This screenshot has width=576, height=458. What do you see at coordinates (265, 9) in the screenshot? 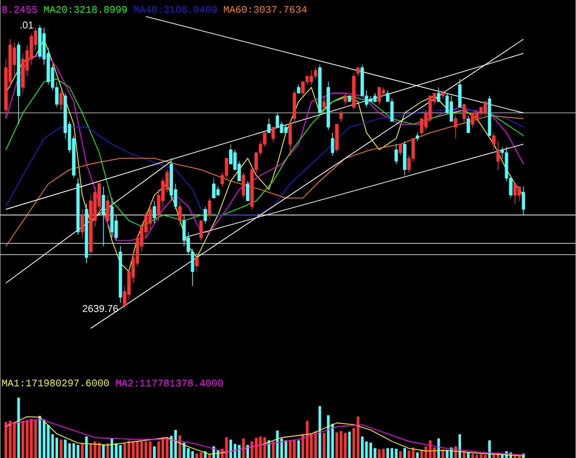
I see `text: MA60:3037.7634` at bounding box center [265, 9].